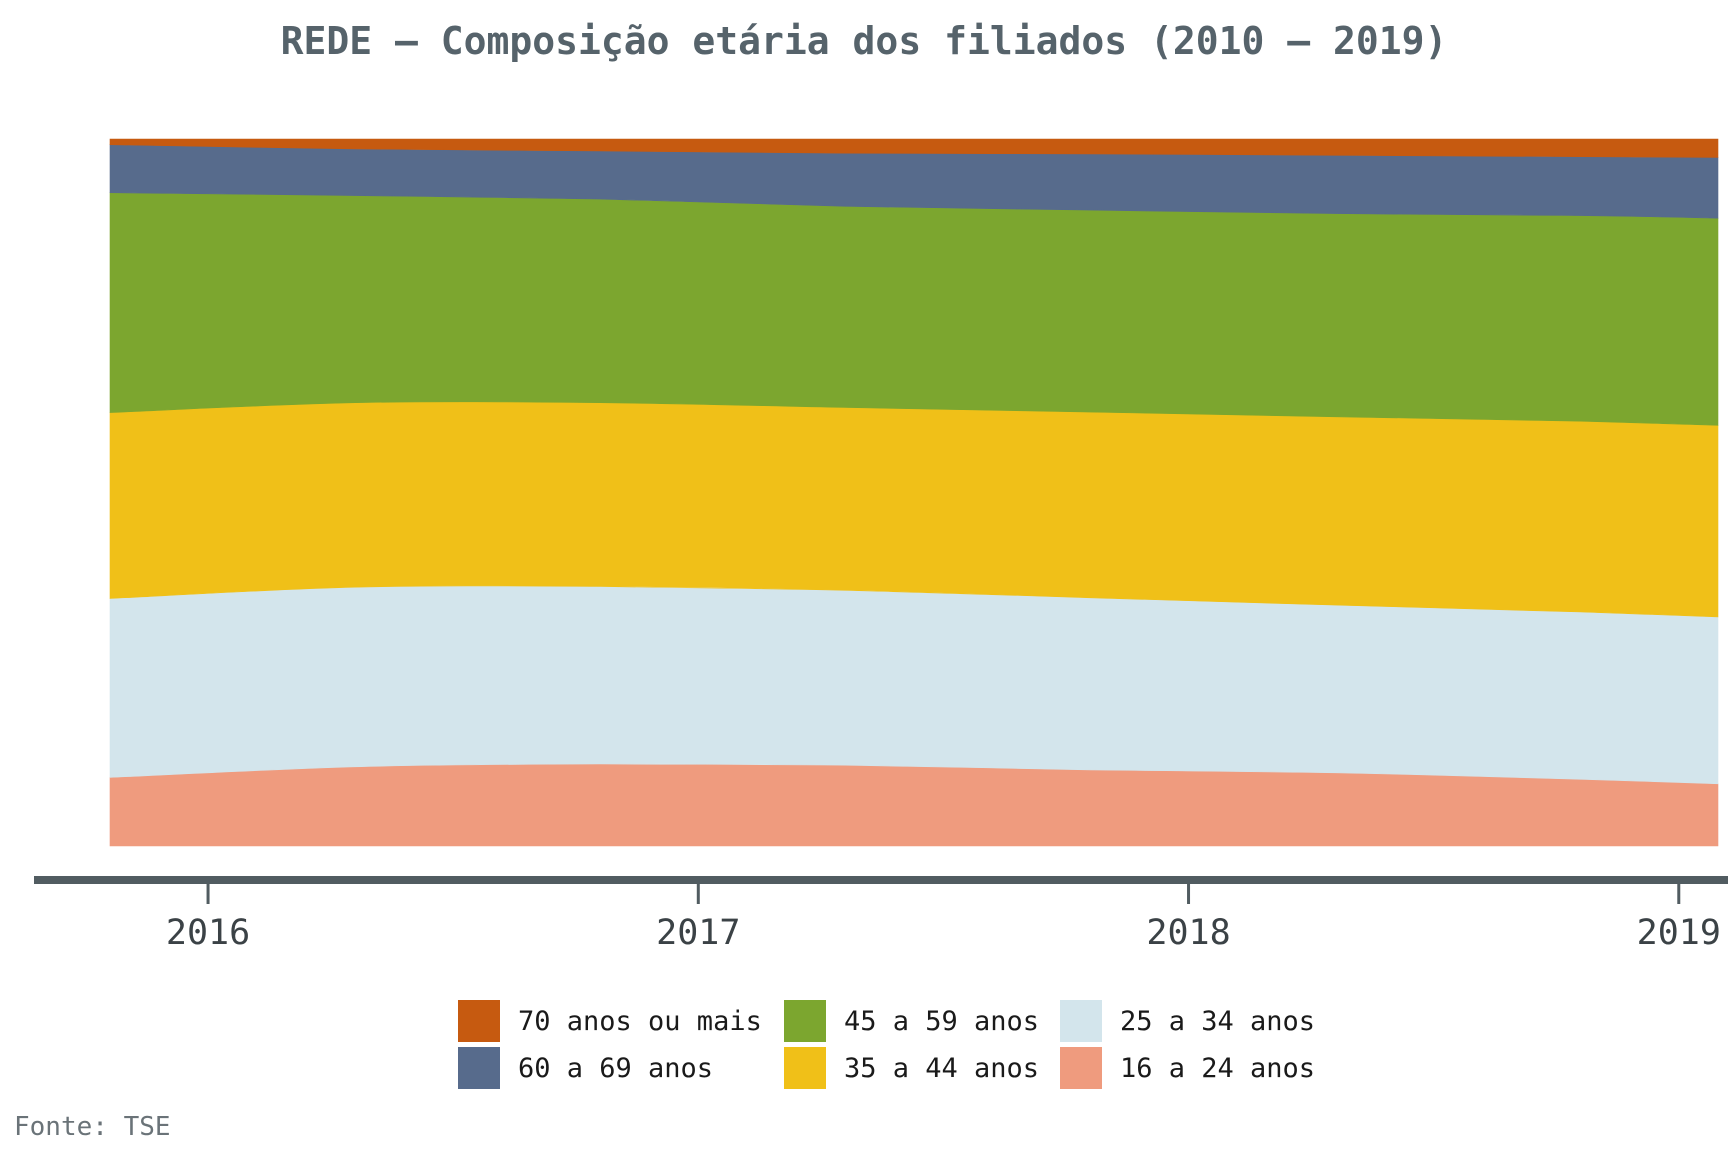  I want to click on x-axis-ticks: 2016 2017 2018 2019, so click(943, 918).